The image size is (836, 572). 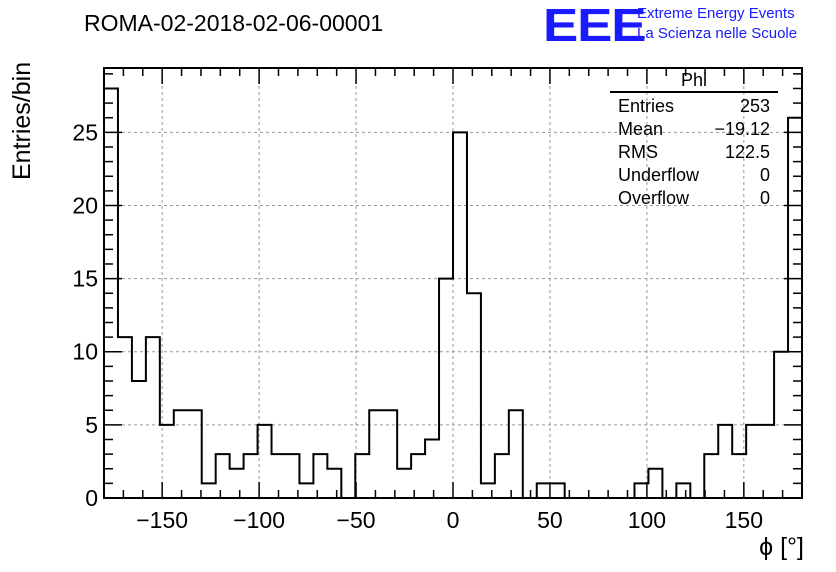 I want to click on stat-value: 122.5, so click(x=747, y=152).